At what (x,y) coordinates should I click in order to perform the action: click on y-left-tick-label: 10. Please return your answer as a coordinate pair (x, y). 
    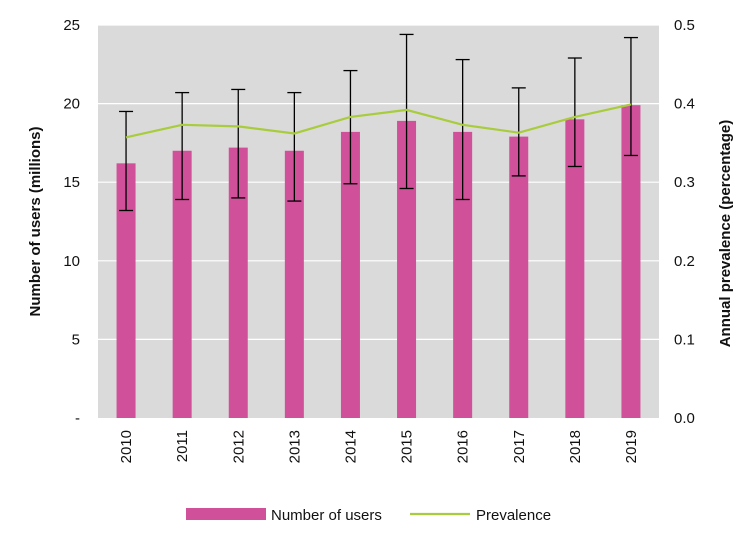
    Looking at the image, I should click on (71, 261).